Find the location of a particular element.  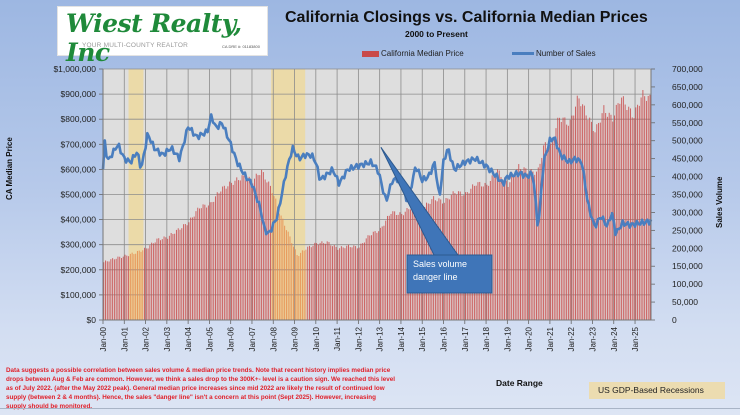

x-tick-label: Jan-06 is located at coordinates (231, 338).